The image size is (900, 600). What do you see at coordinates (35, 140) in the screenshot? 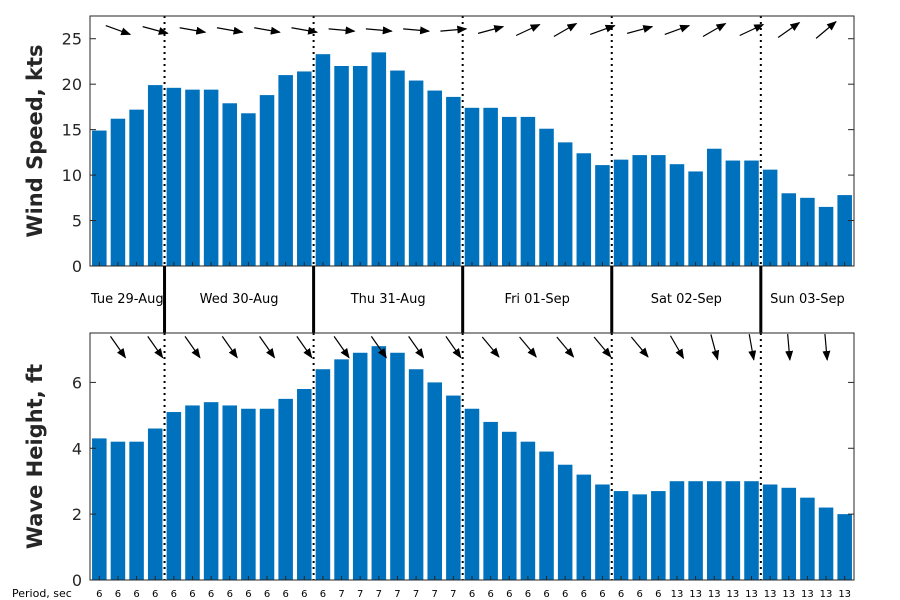
I see `wind-ylabel: Wind Speed, kts` at bounding box center [35, 140].